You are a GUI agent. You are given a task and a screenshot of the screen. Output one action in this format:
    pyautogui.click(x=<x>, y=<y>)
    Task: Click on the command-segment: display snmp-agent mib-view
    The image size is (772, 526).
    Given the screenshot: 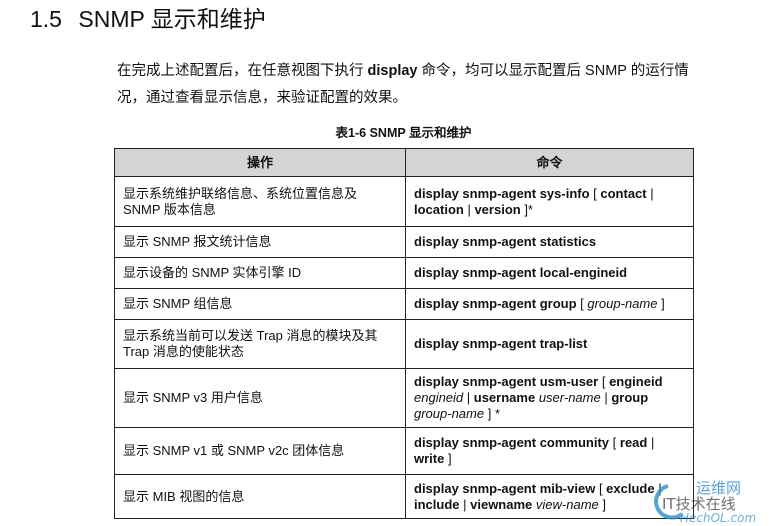 What is the action you would take?
    pyautogui.click(x=505, y=488)
    